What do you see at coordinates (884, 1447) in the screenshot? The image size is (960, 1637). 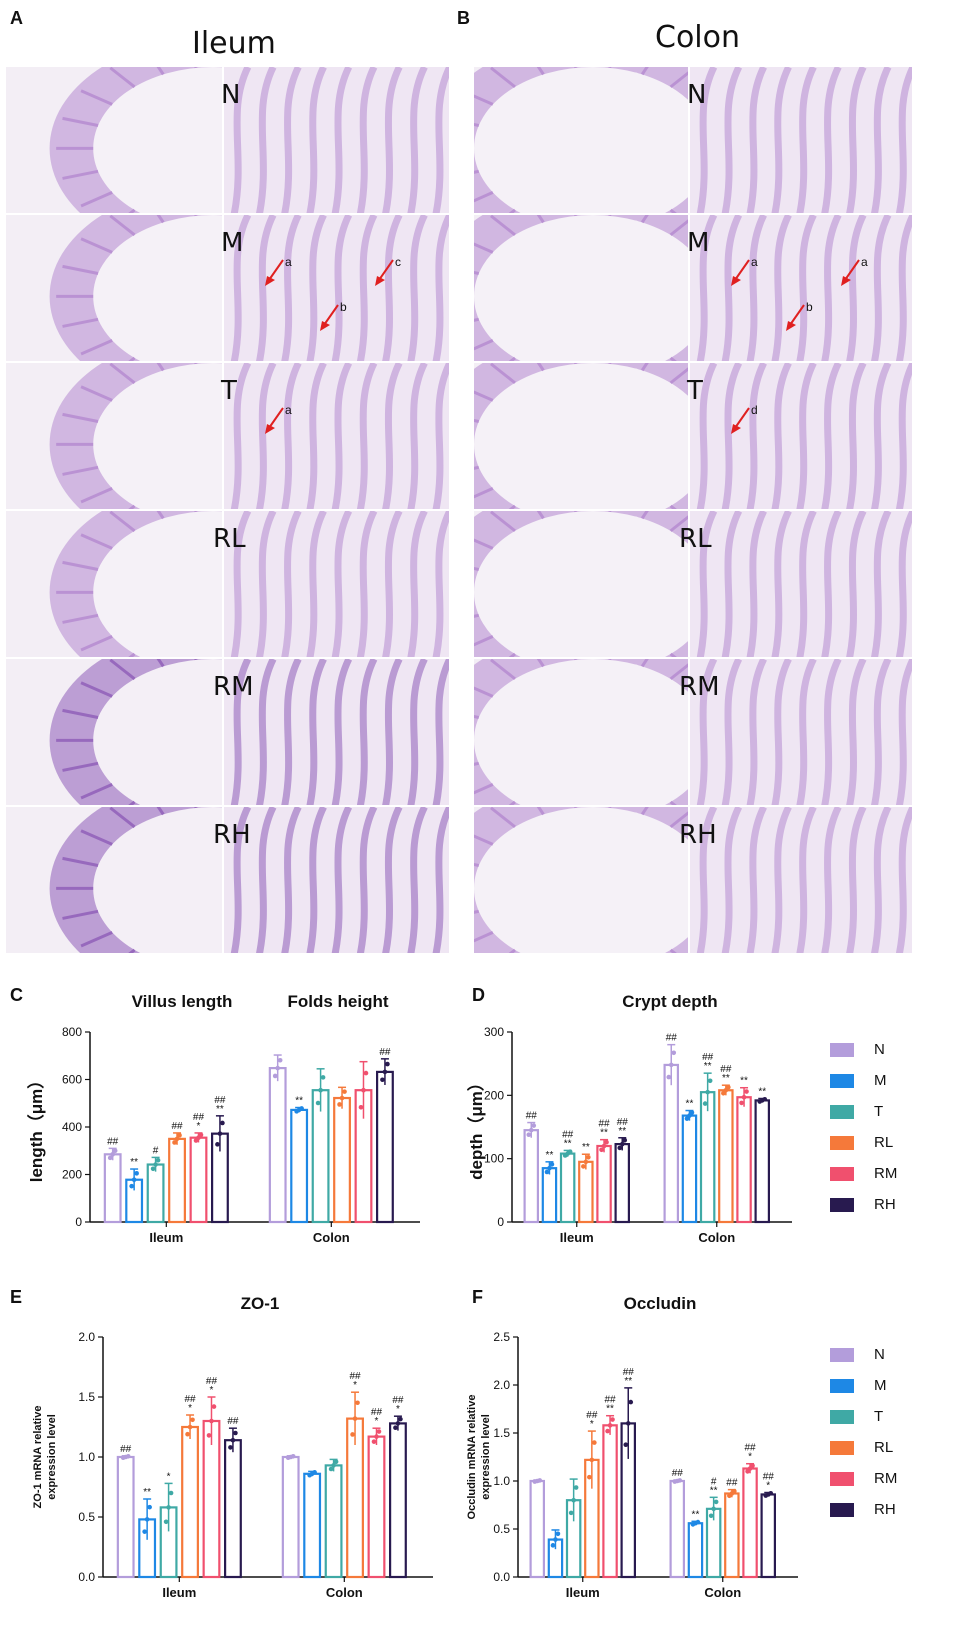 I see `legend-label: RL` at bounding box center [884, 1447].